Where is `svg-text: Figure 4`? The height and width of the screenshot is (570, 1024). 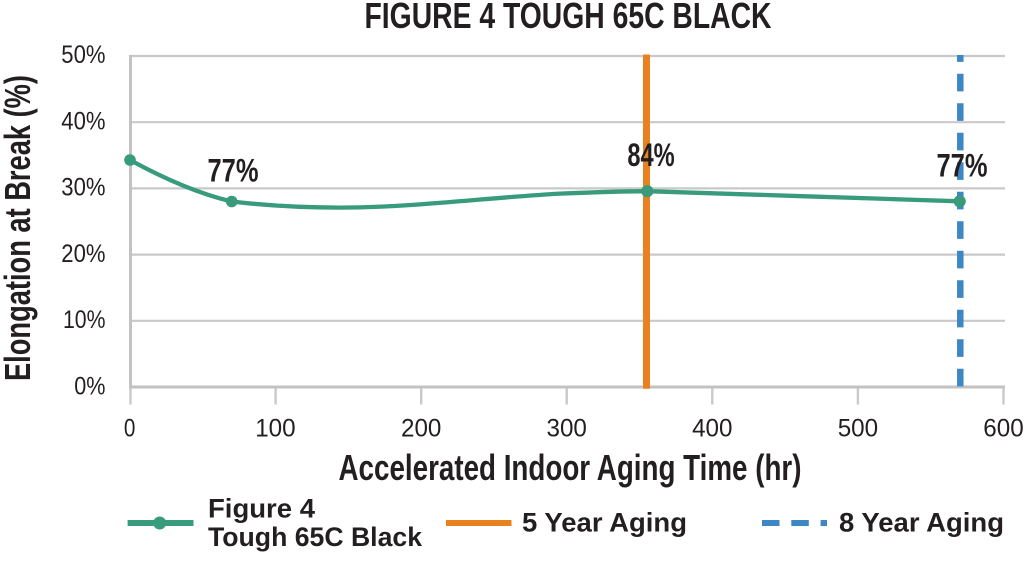 svg-text: Figure 4 is located at coordinates (261, 508).